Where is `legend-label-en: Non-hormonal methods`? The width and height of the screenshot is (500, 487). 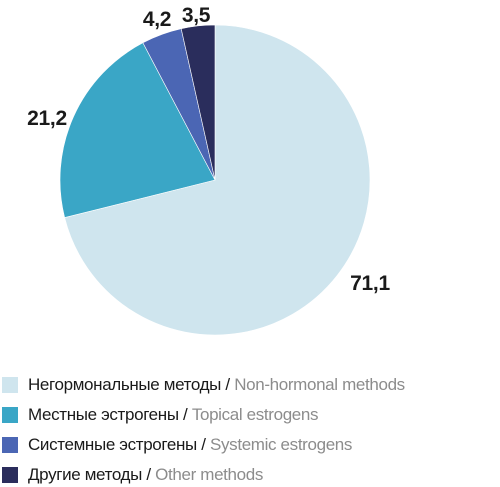
legend-label-en: Non-hormonal methods is located at coordinates (319, 384).